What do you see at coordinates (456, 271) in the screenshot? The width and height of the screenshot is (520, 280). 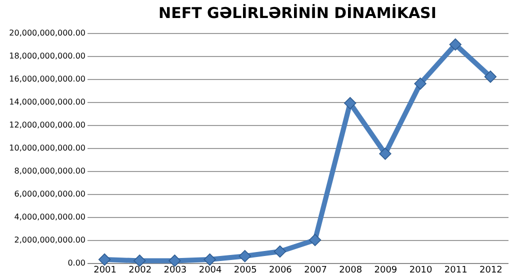 I see `x-tick-label: 2011` at bounding box center [456, 271].